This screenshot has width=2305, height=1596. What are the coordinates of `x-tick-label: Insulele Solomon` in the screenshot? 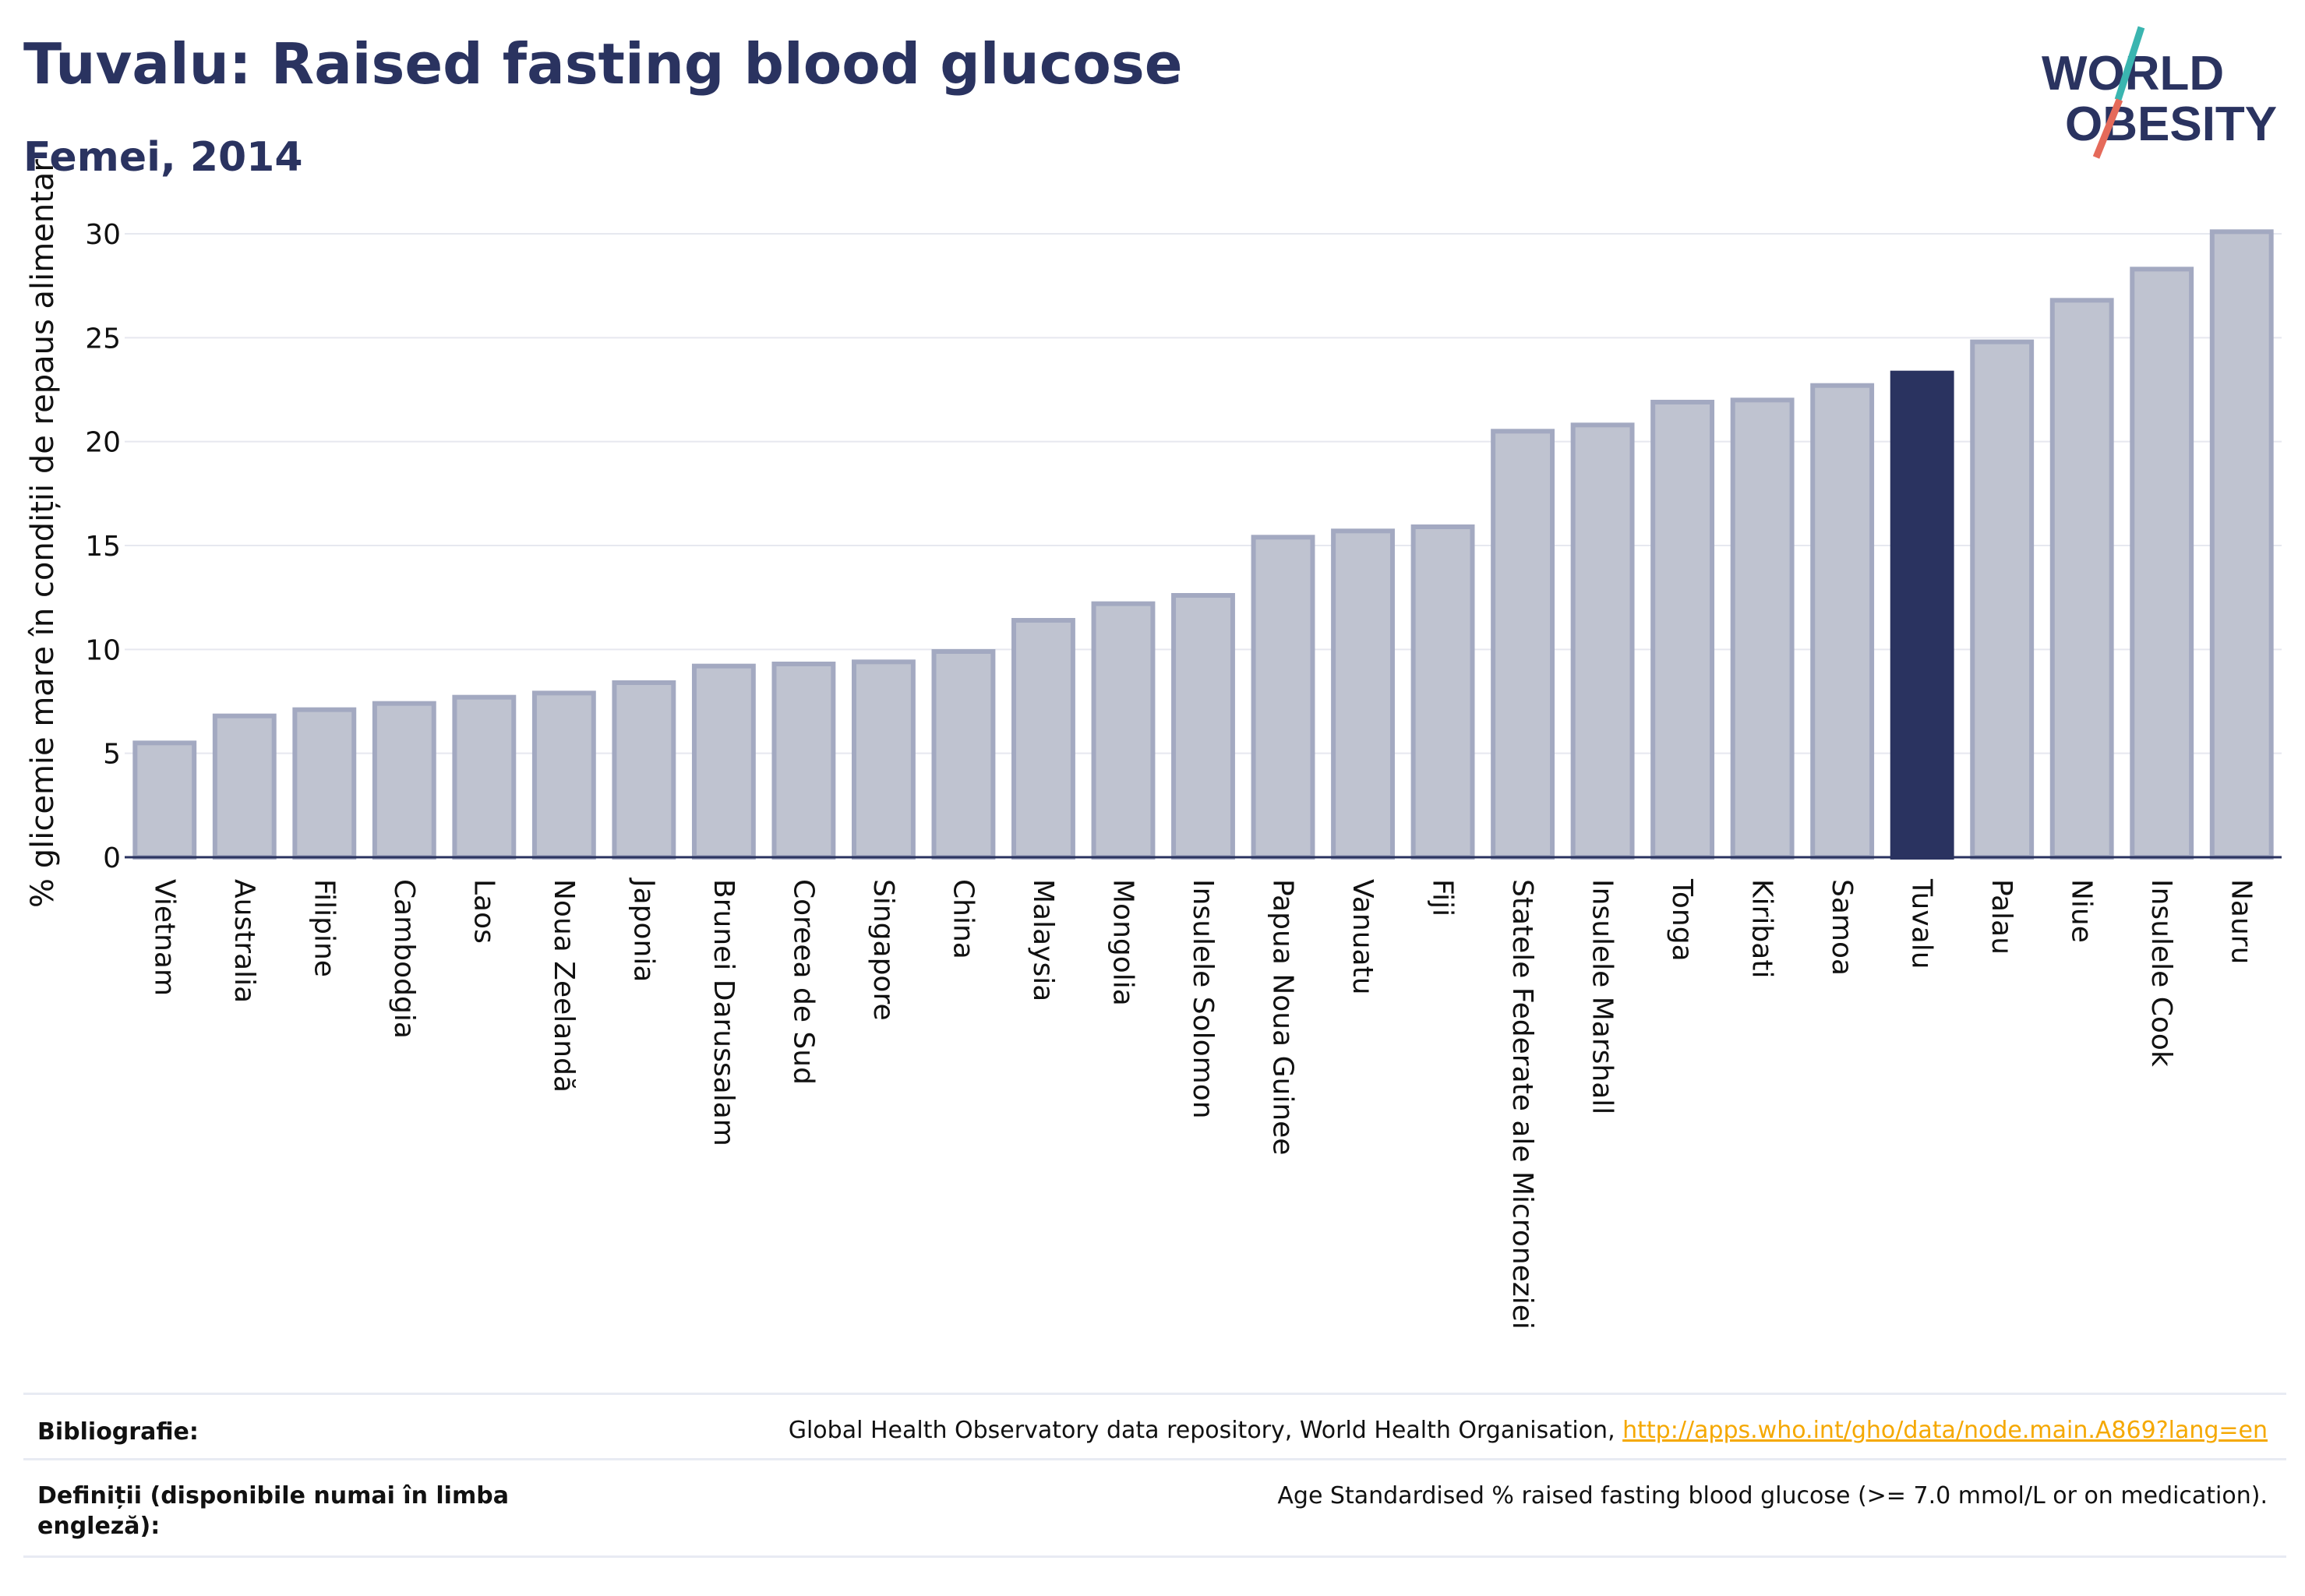 It's located at (1203, 999).